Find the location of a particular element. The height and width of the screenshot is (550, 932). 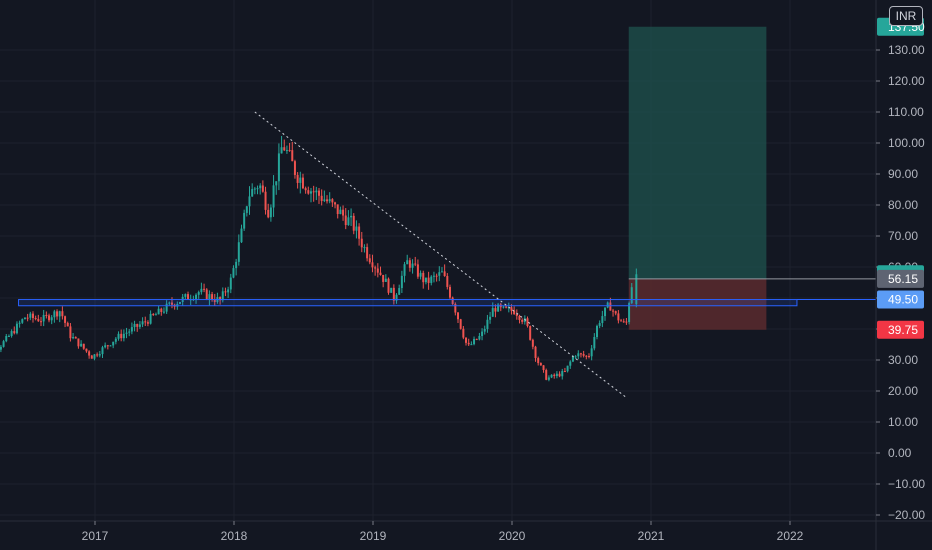

price-tick-label: 80.00 is located at coordinates (903, 205).